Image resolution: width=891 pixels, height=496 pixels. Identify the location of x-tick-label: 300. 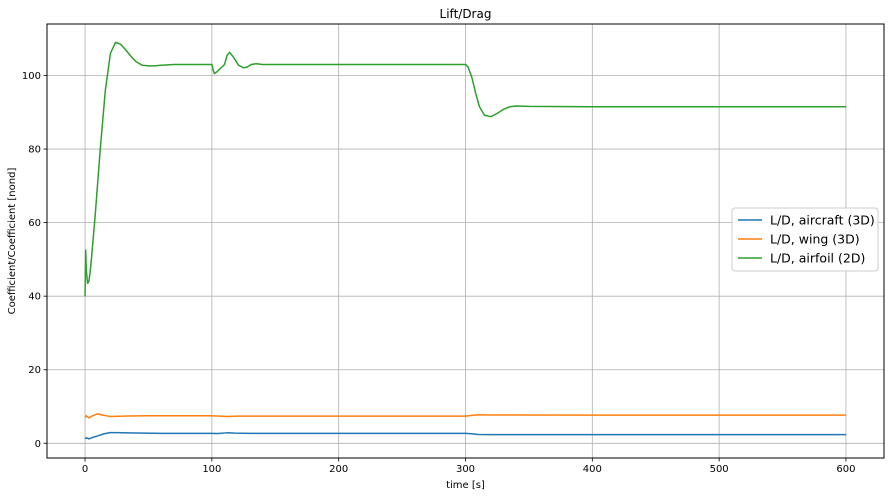
(465, 469).